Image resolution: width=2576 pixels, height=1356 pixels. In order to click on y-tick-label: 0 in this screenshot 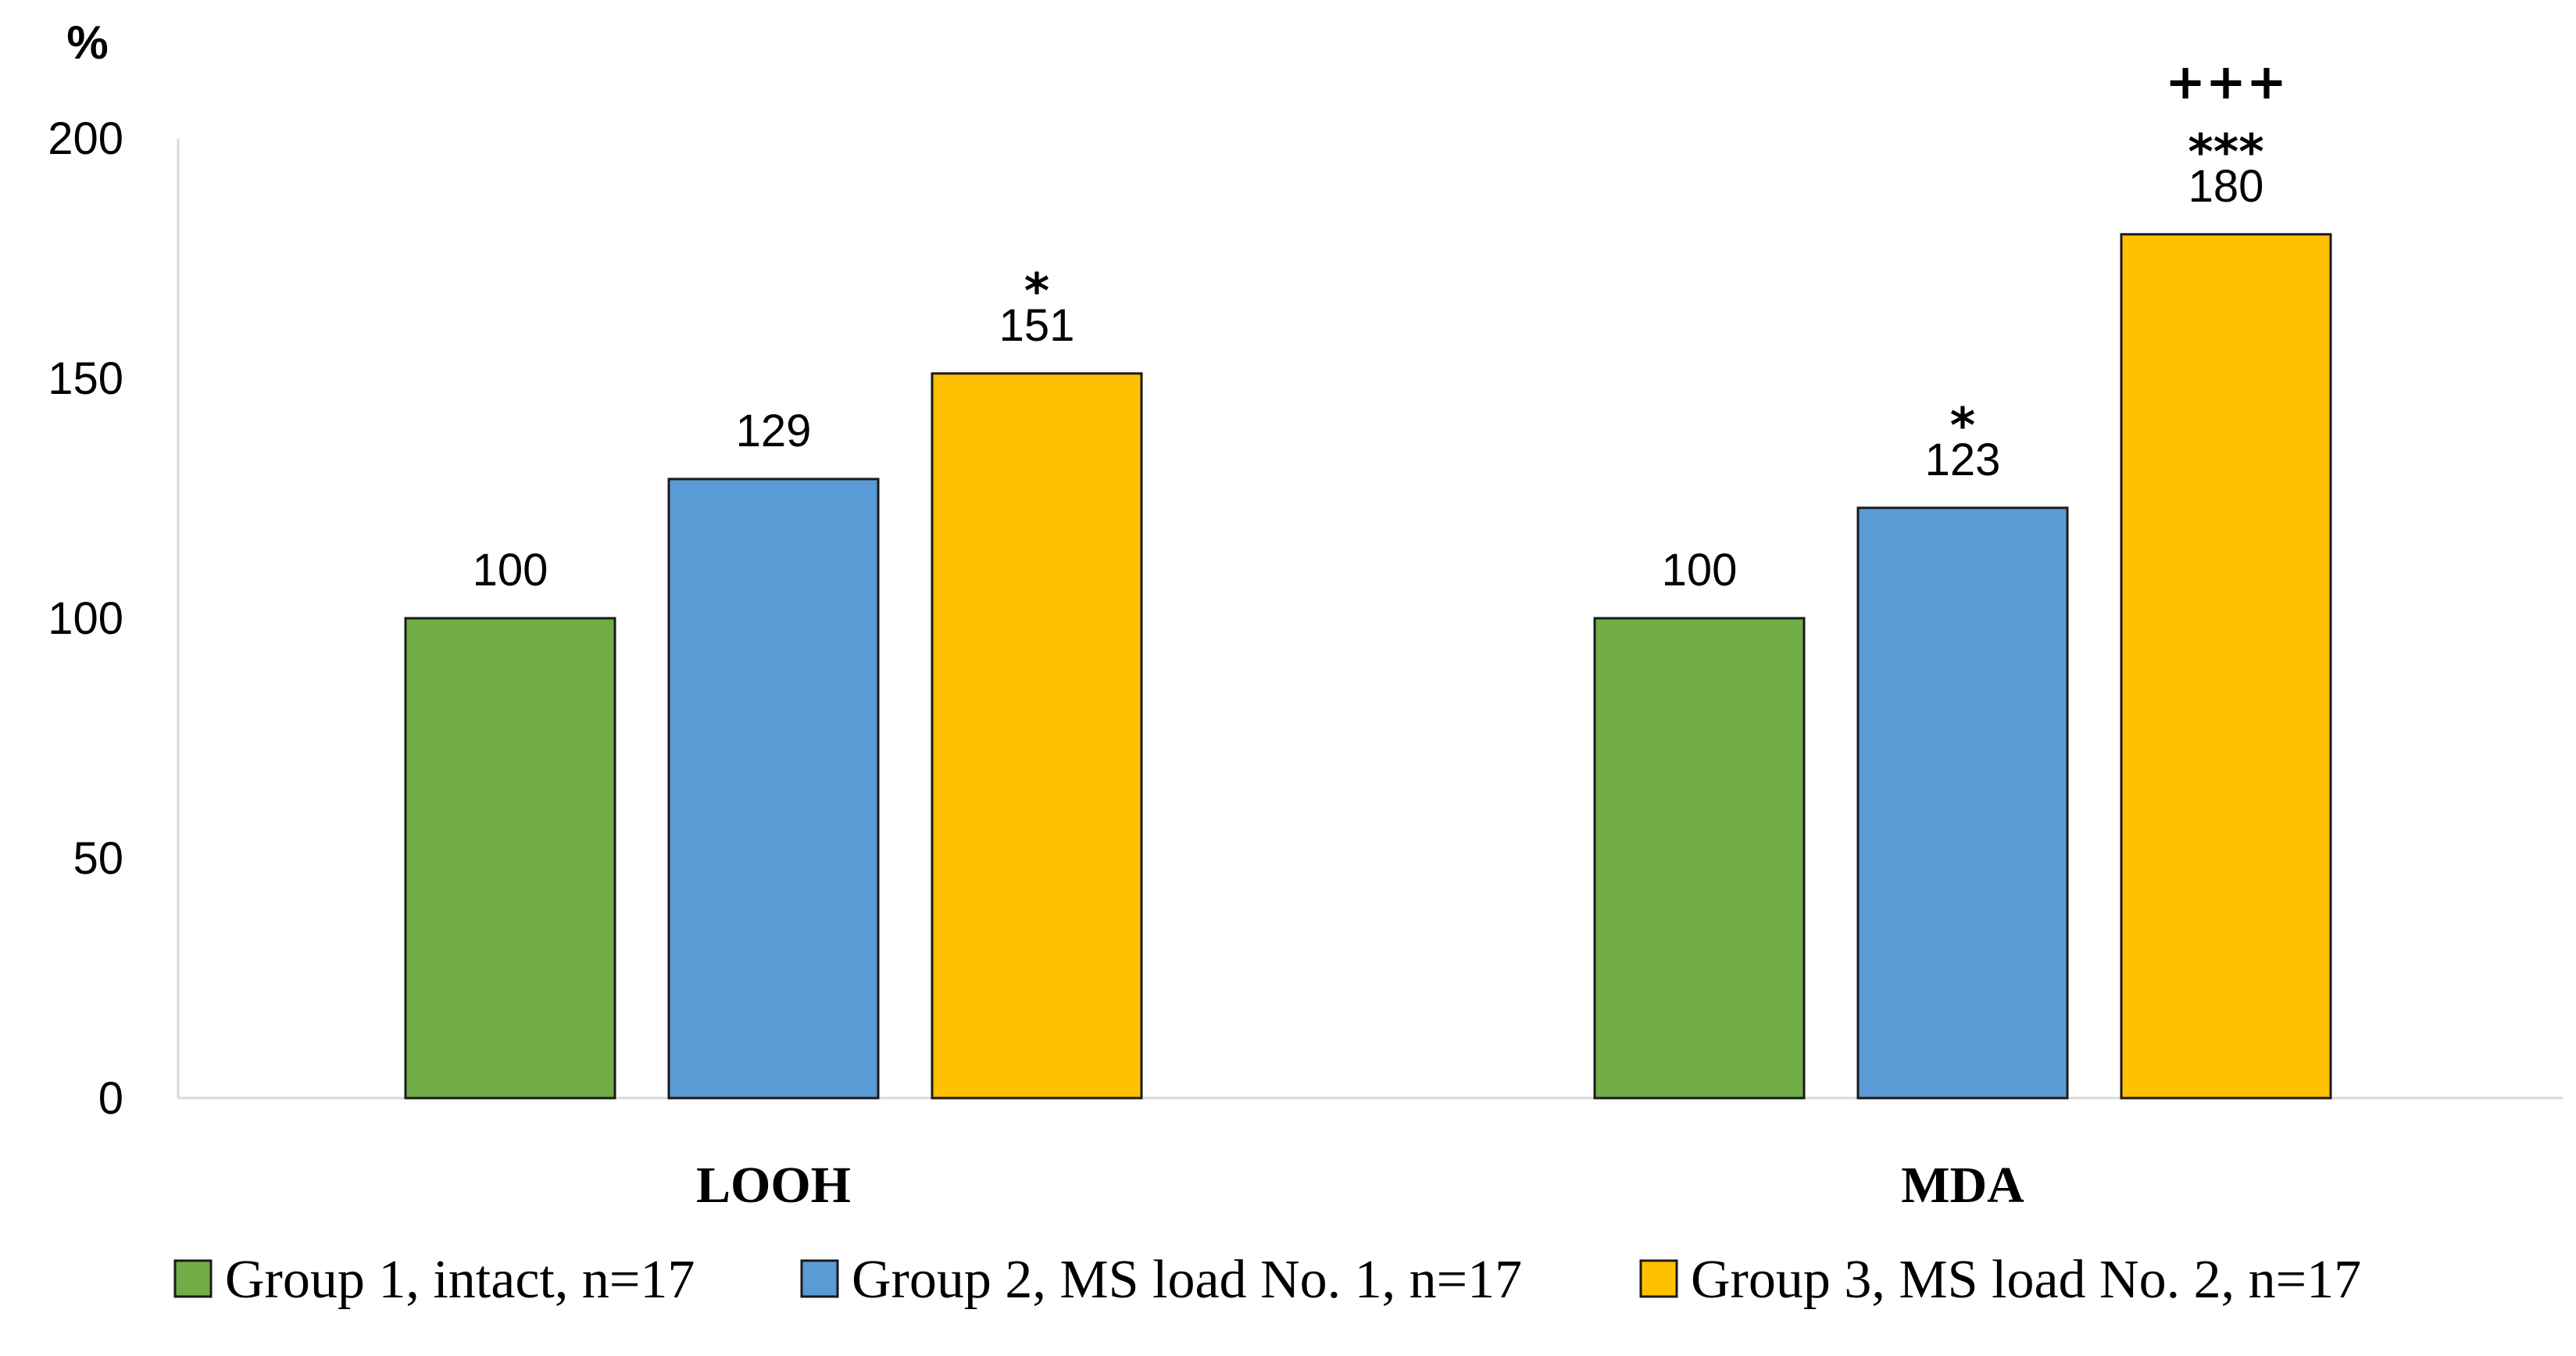, I will do `click(110, 1098)`.